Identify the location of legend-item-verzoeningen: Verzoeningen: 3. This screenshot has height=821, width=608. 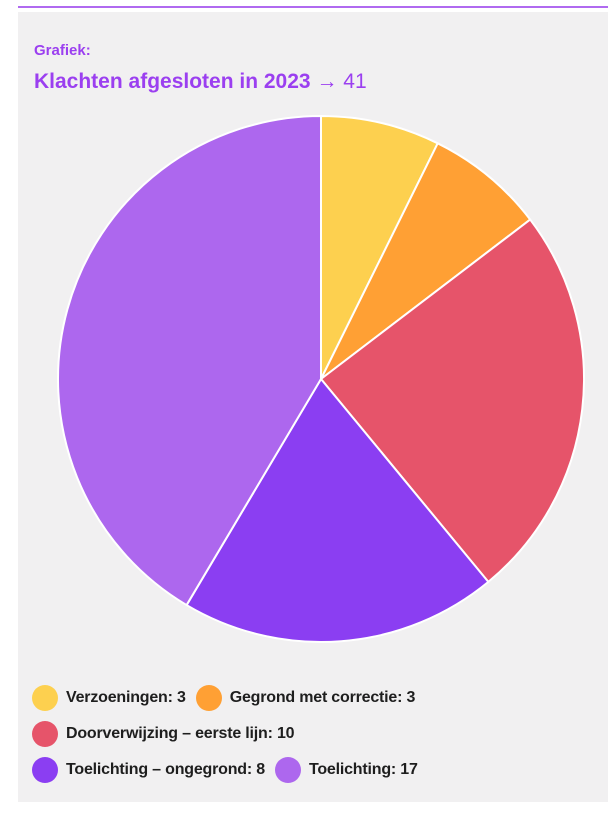
(109, 698).